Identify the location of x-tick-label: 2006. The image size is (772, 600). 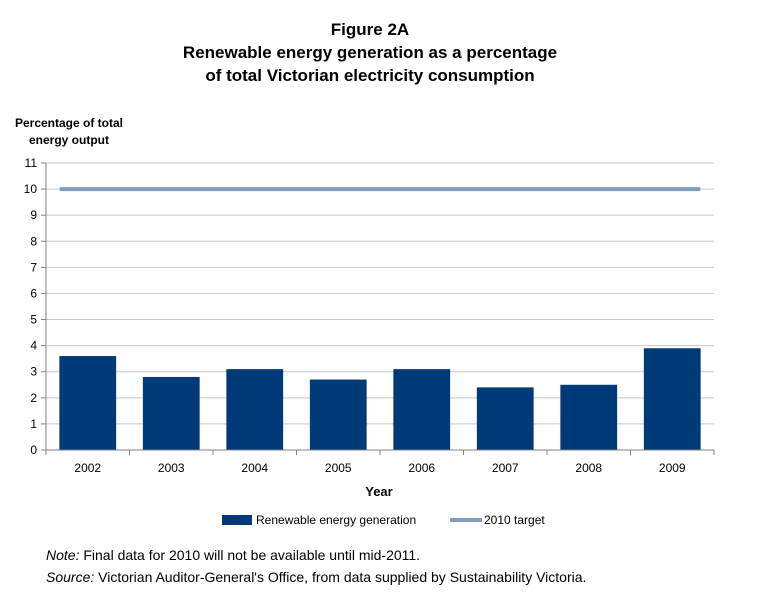
(421, 468).